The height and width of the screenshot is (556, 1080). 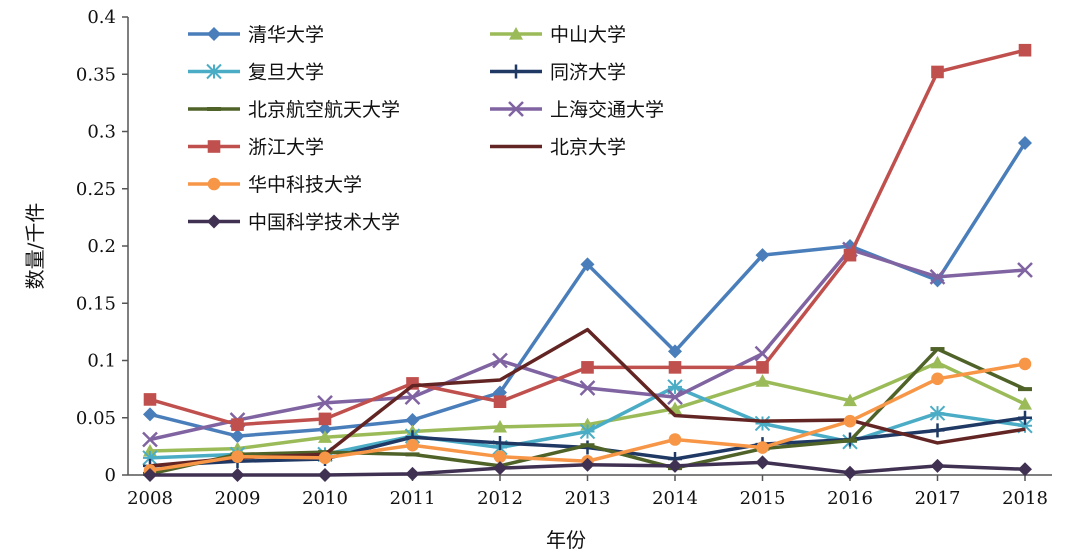 I want to click on legend-label: 中山大学, so click(x=588, y=35).